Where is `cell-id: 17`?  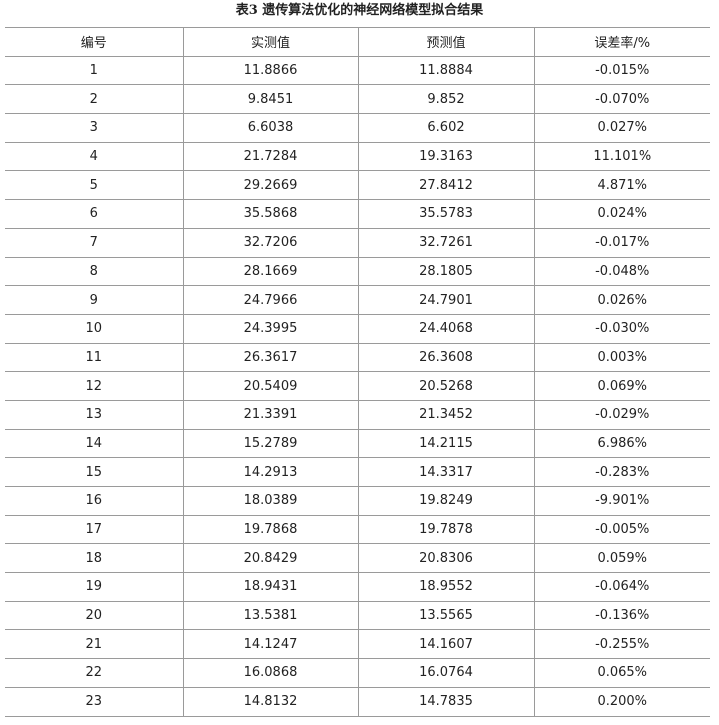
cell-id: 17 is located at coordinates (94, 529).